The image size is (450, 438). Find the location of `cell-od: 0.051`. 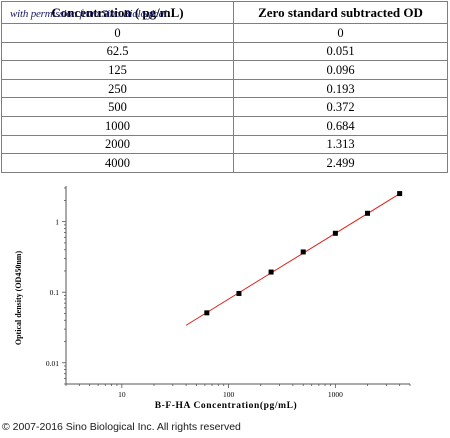

cell-od: 0.051 is located at coordinates (340, 51).